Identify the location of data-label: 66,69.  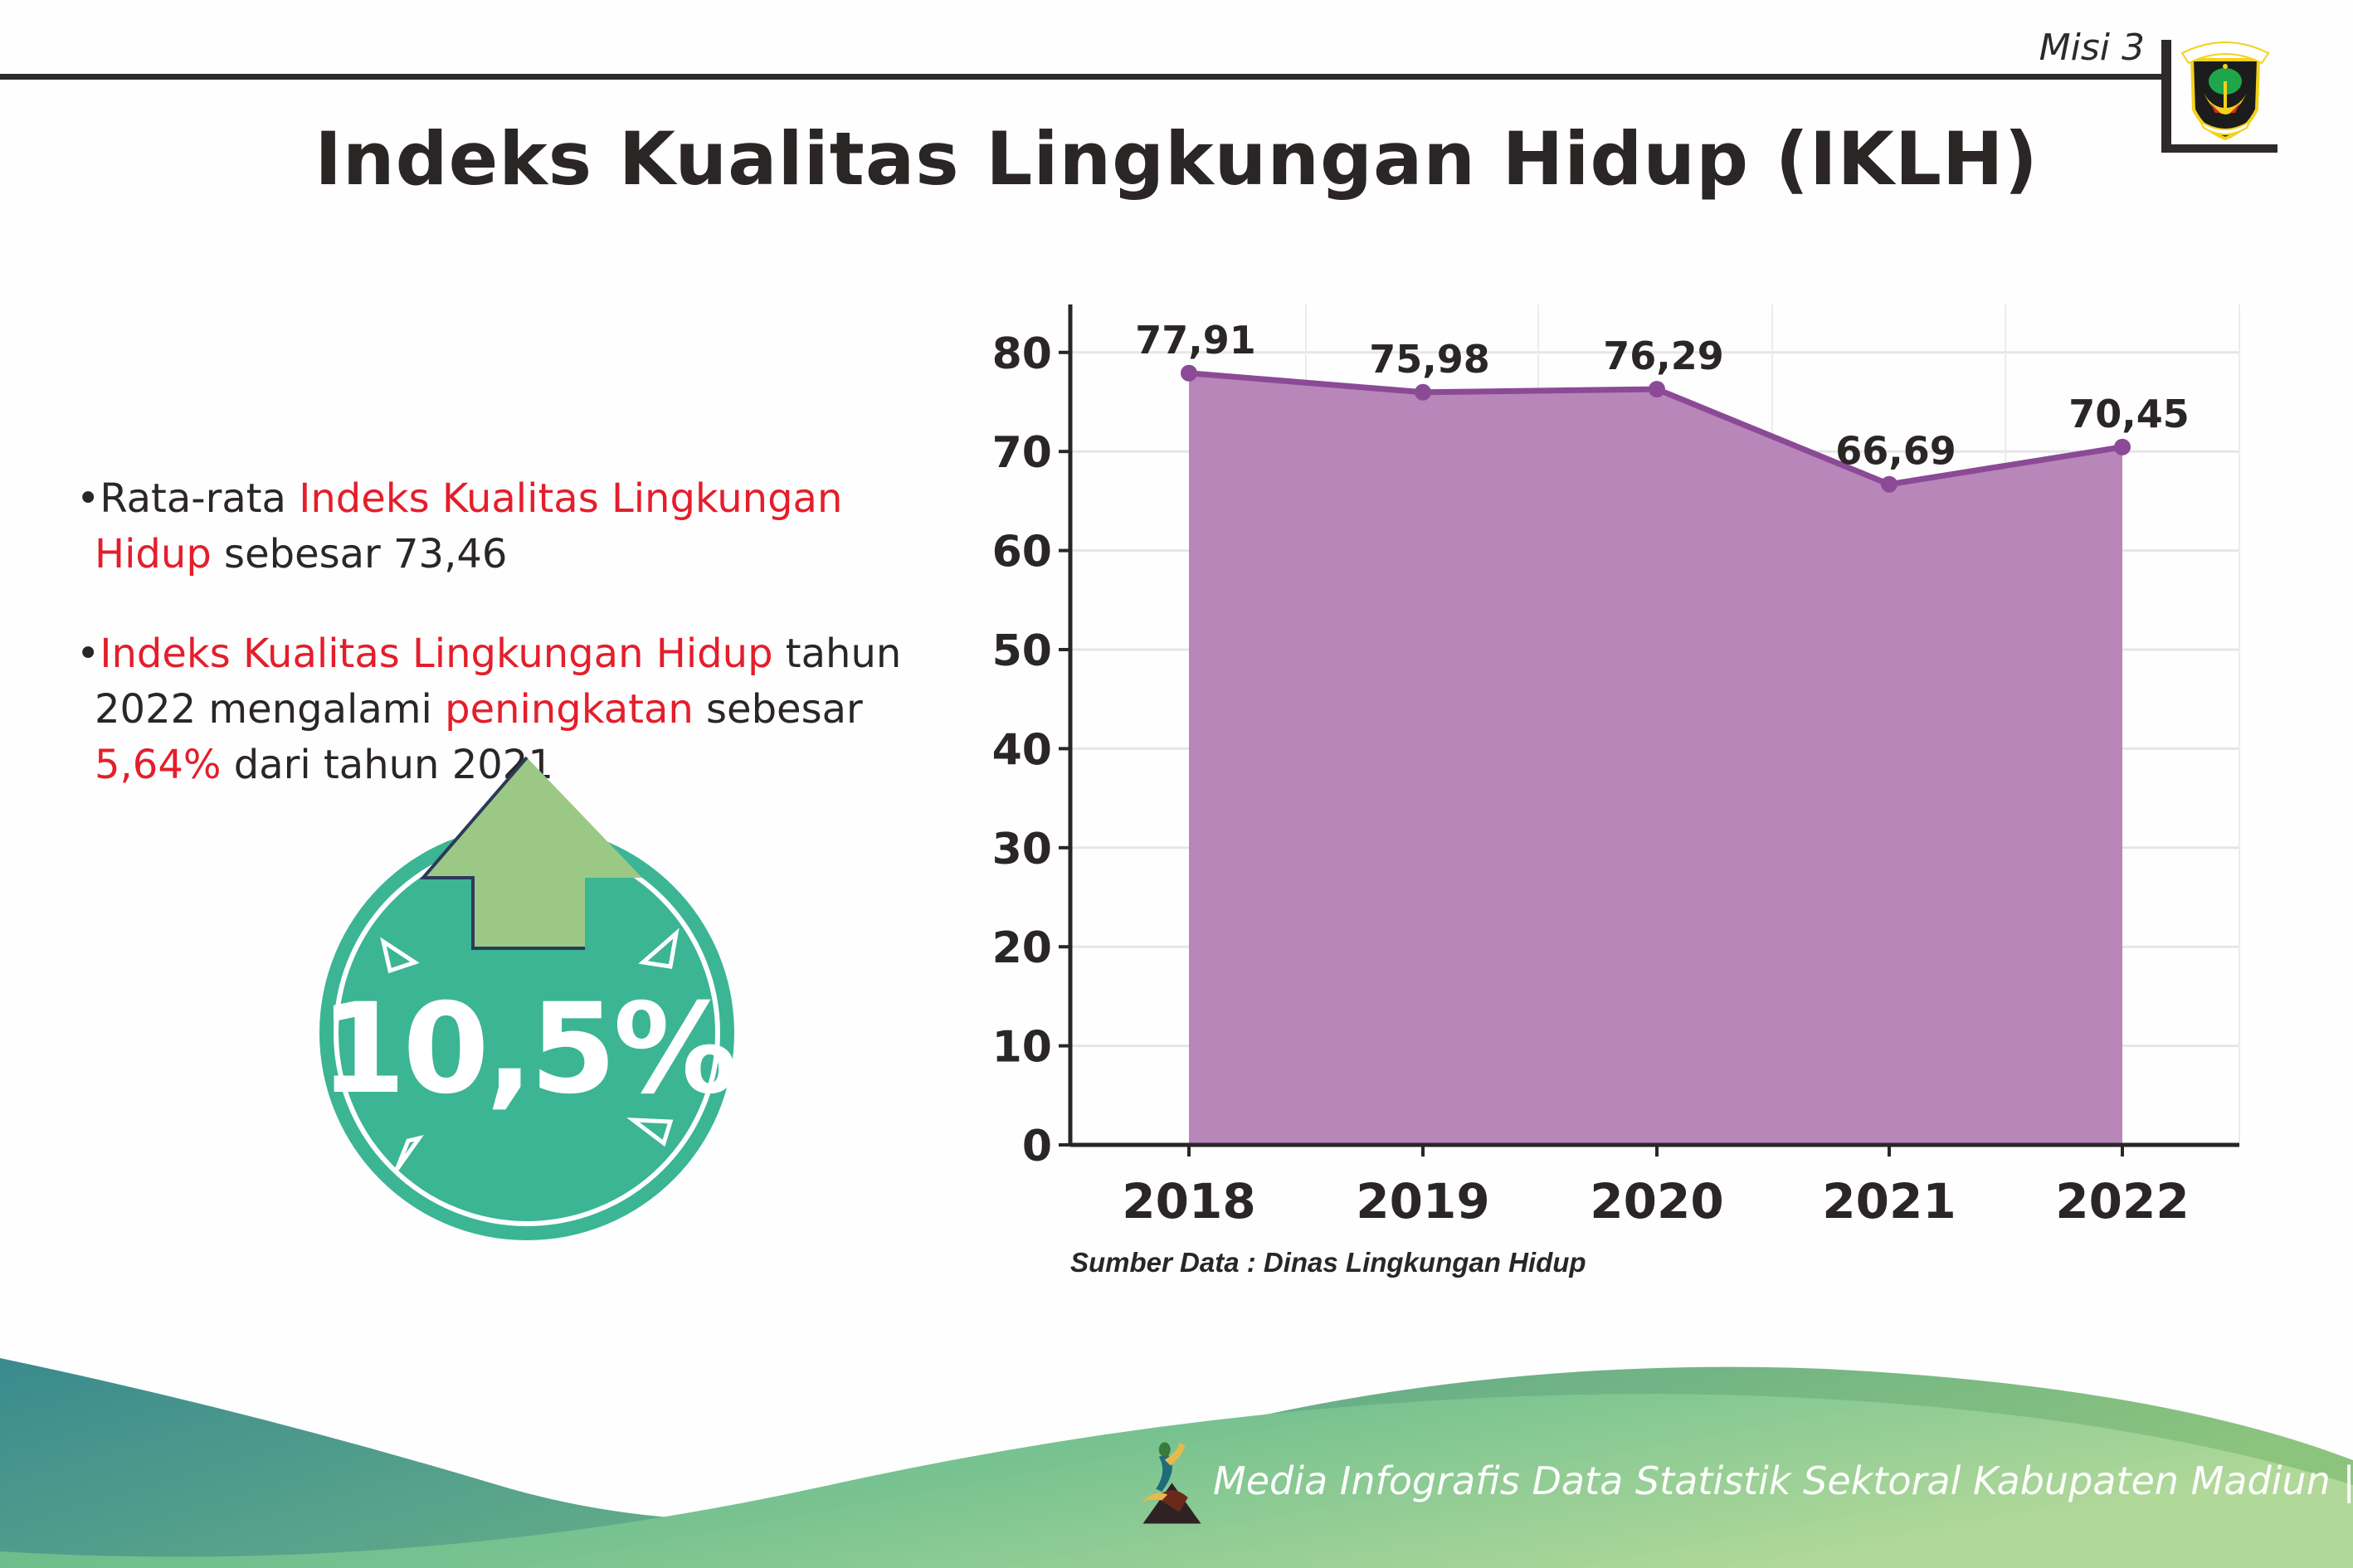
(1895, 451).